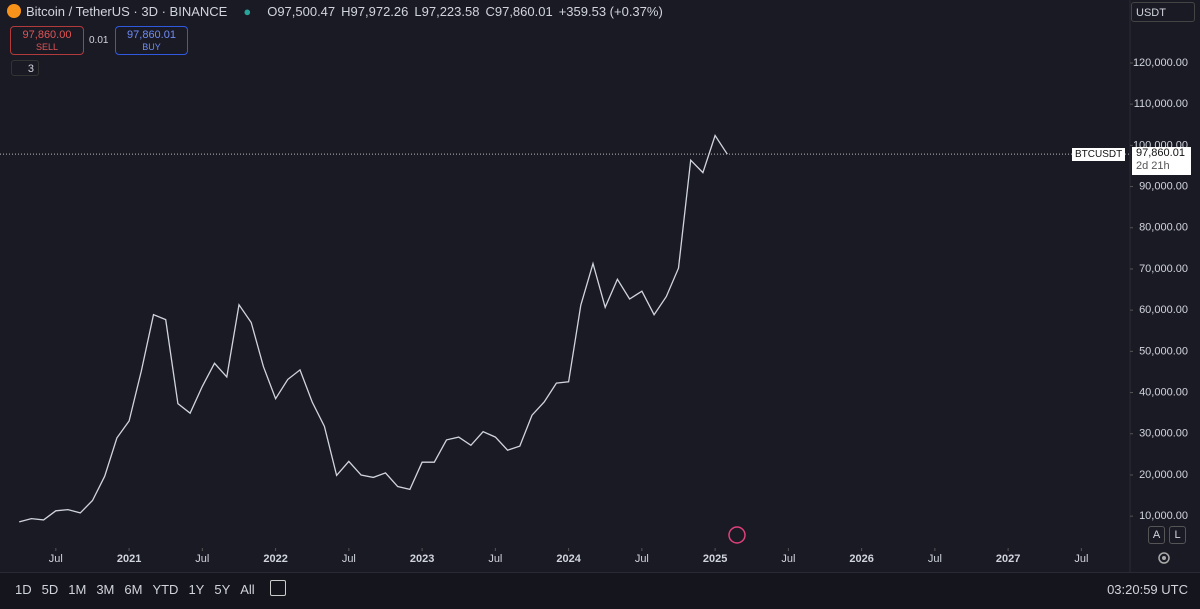 This screenshot has height=609, width=1200. Describe the element at coordinates (1099, 154) in the screenshot. I see `series-label: BTCUSDT` at that location.